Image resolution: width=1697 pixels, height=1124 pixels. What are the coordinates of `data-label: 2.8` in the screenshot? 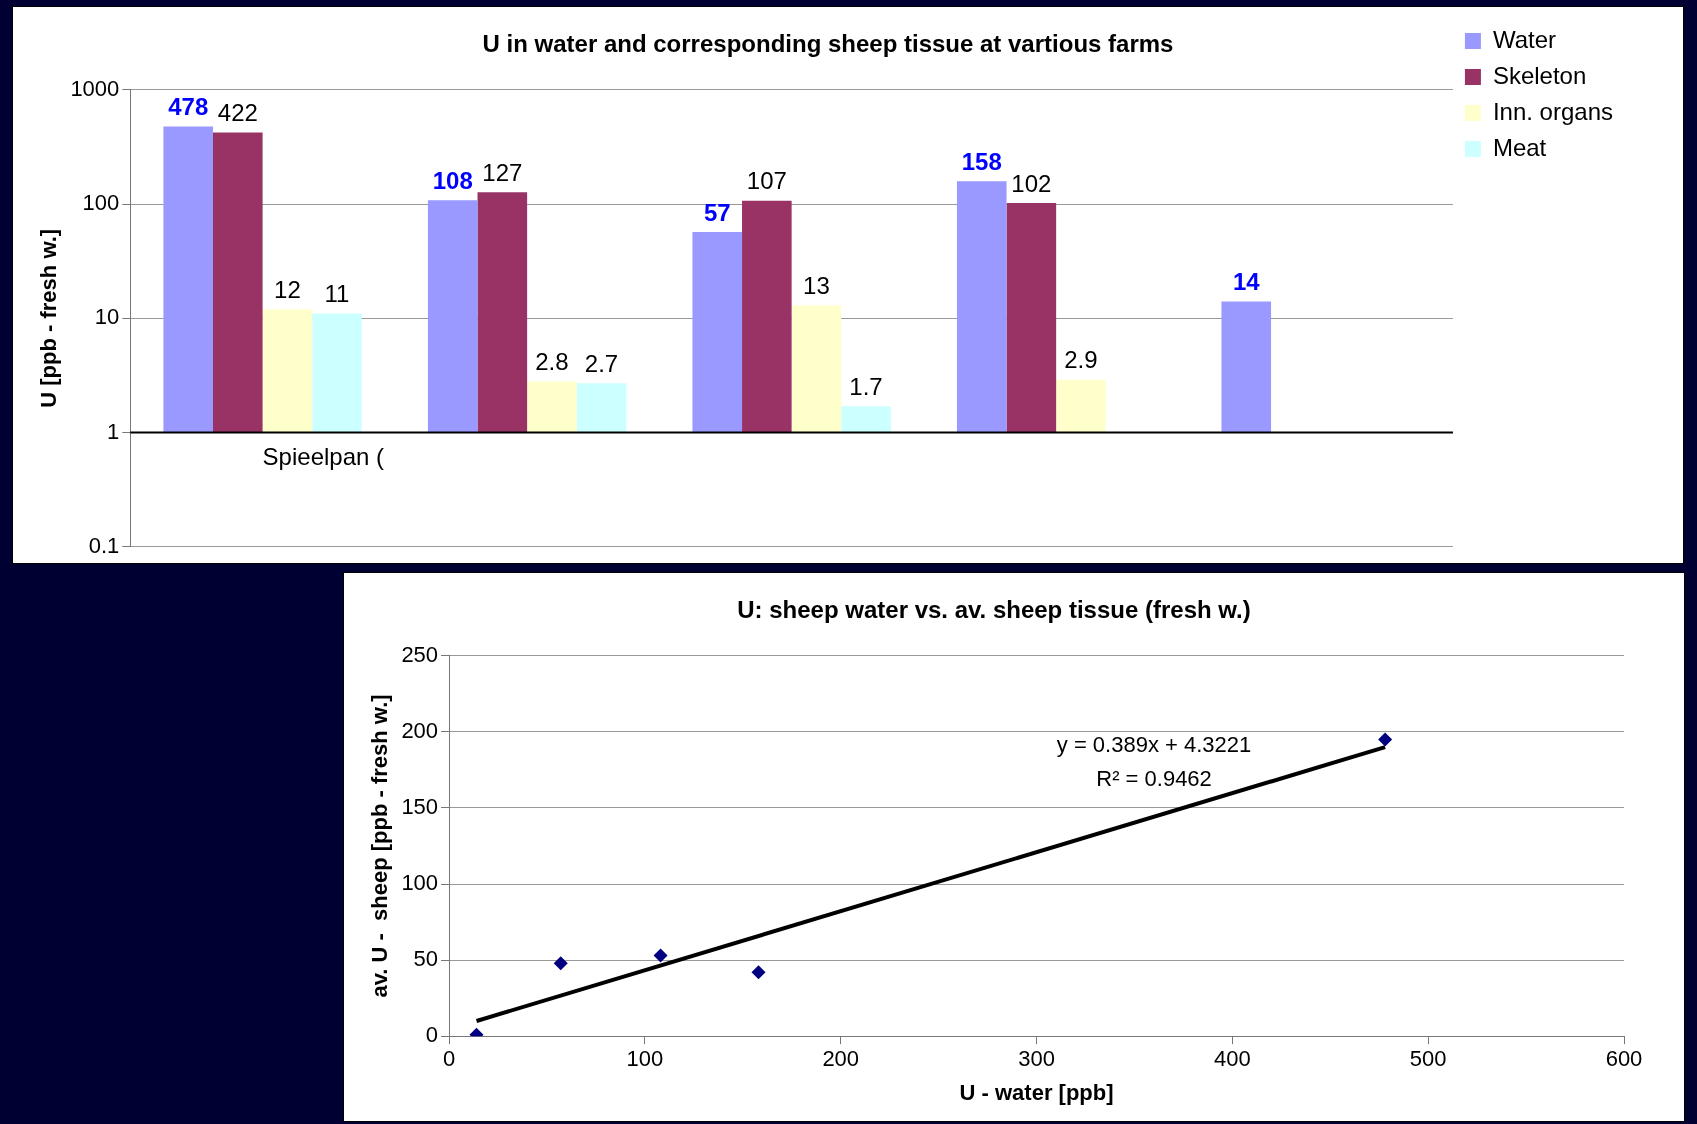 It's located at (552, 362).